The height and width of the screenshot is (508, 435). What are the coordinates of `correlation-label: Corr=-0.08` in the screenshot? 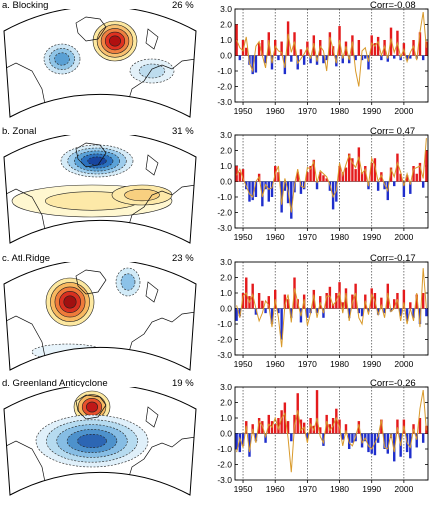 It's located at (393, 5).